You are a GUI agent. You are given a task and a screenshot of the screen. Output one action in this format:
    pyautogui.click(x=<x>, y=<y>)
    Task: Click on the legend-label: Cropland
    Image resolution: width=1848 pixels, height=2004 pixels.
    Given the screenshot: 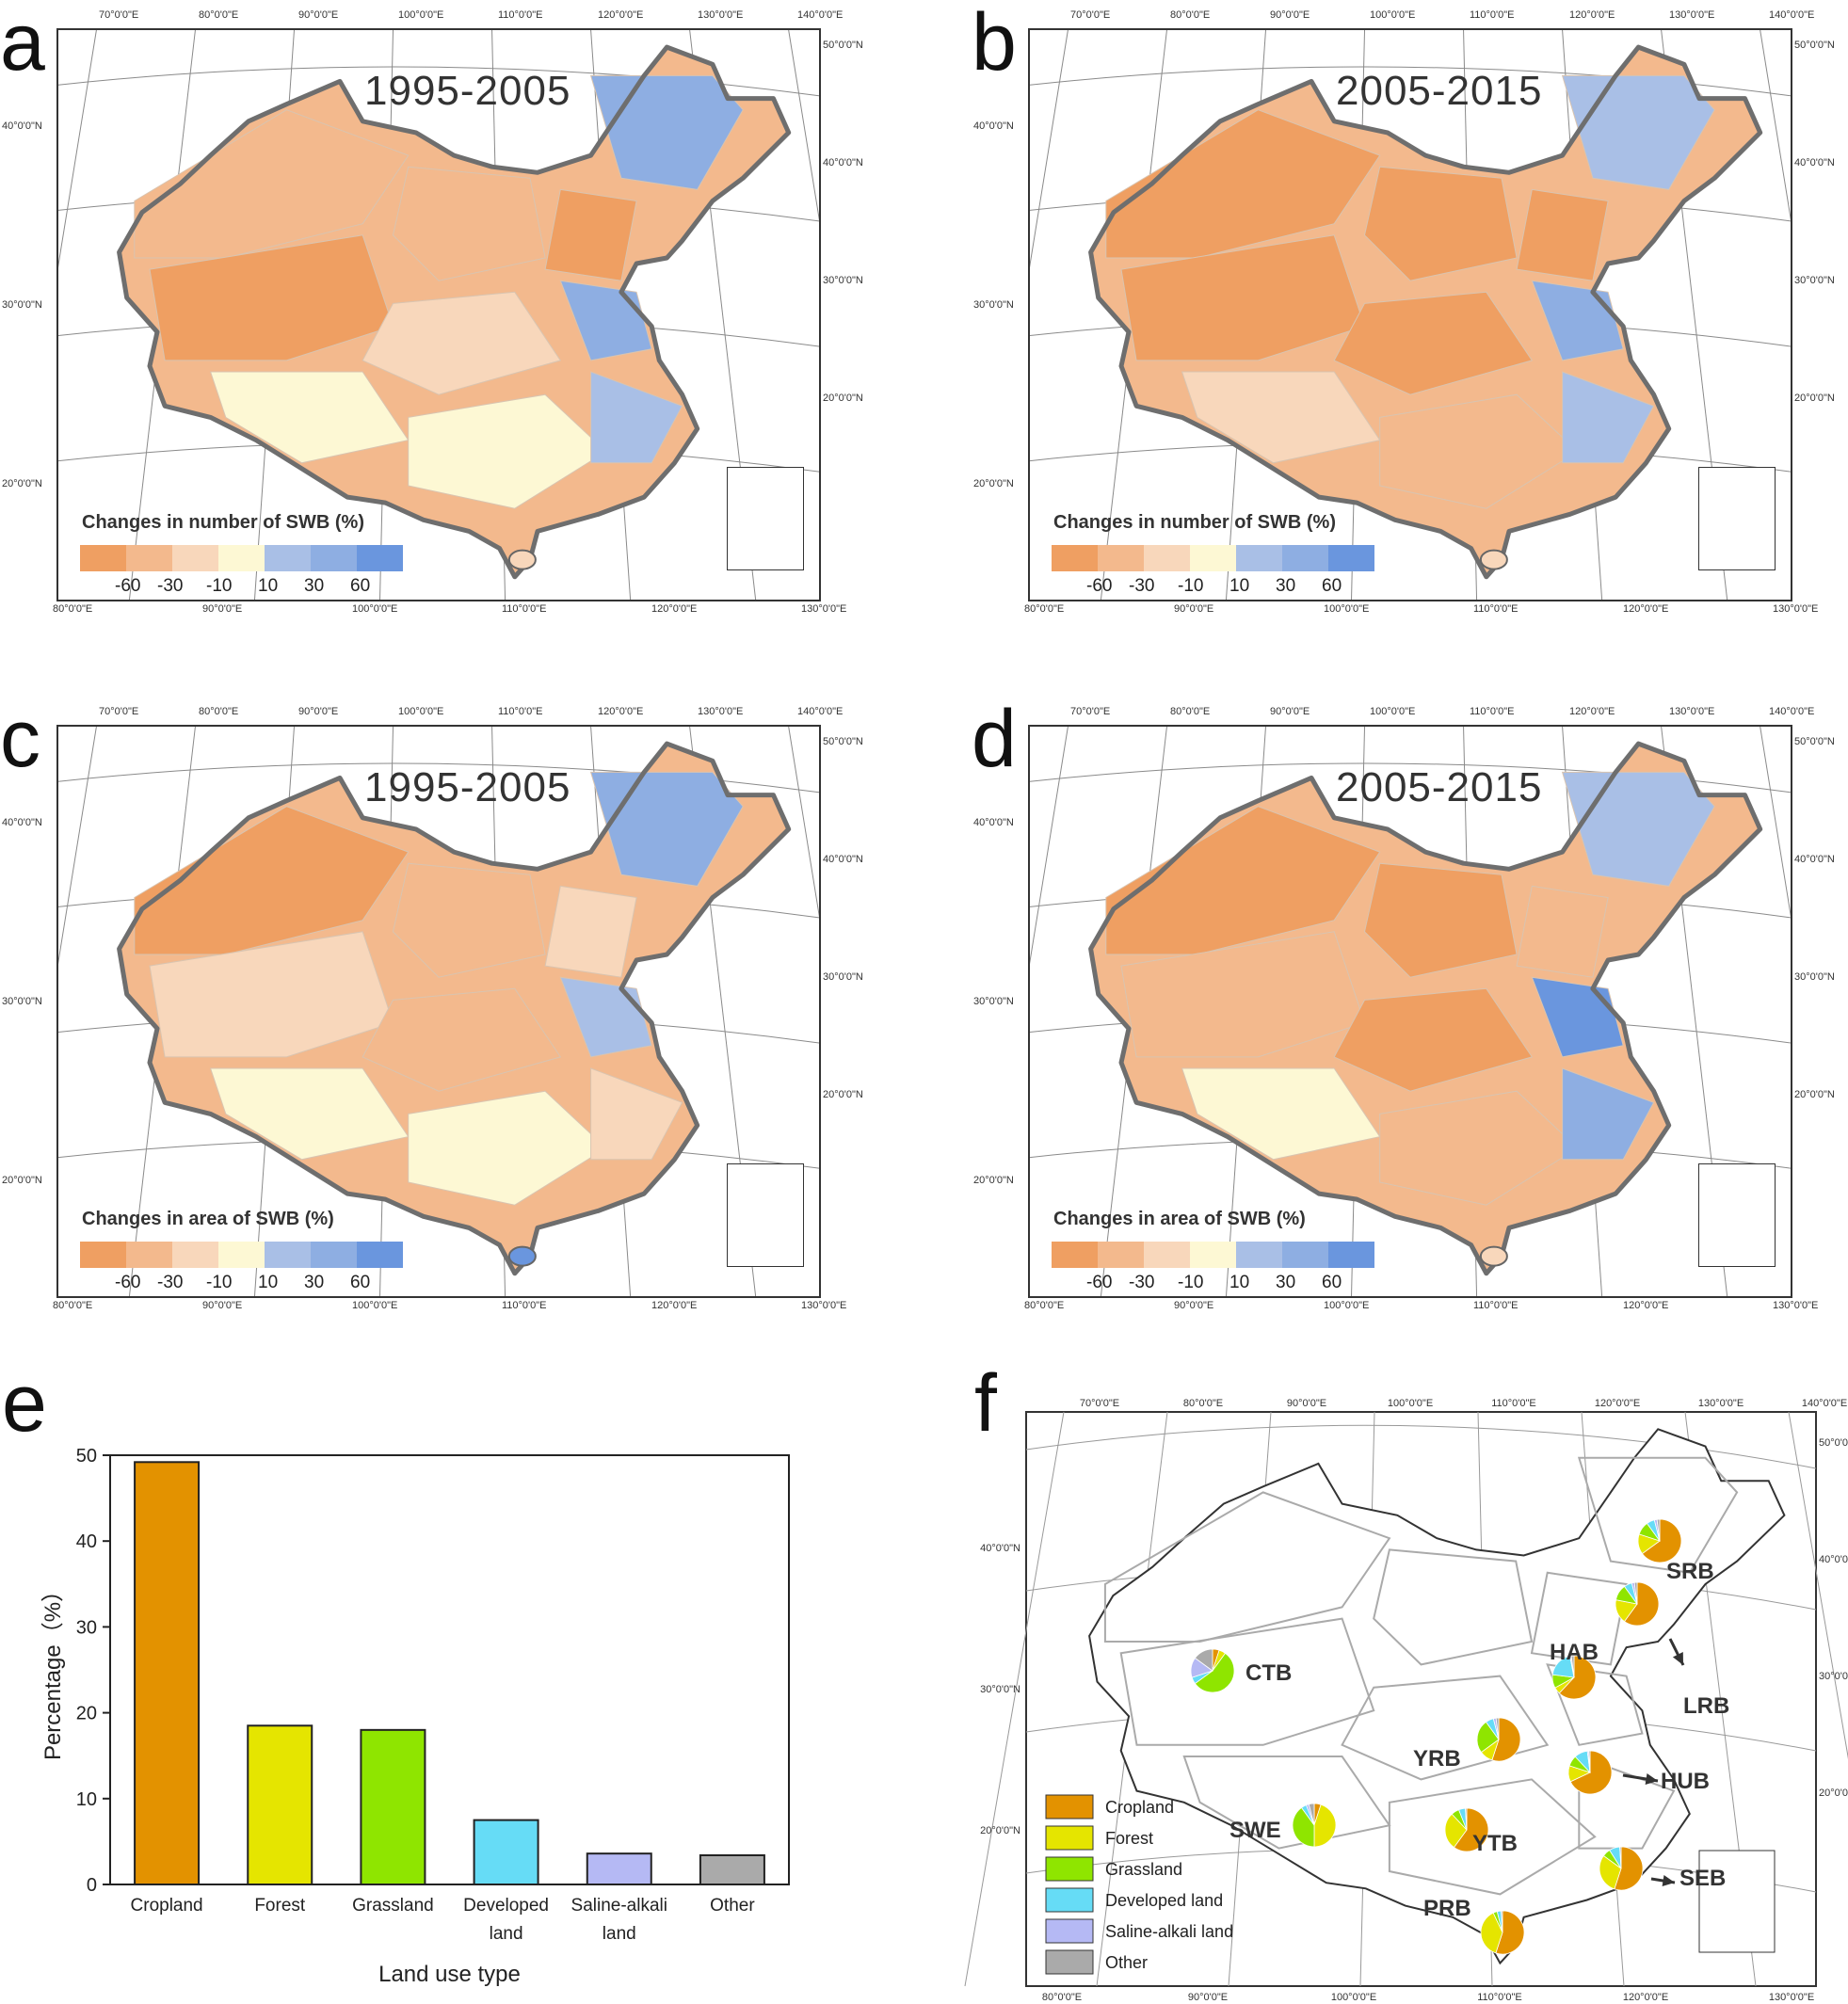 What is the action you would take?
    pyautogui.click(x=1139, y=1807)
    